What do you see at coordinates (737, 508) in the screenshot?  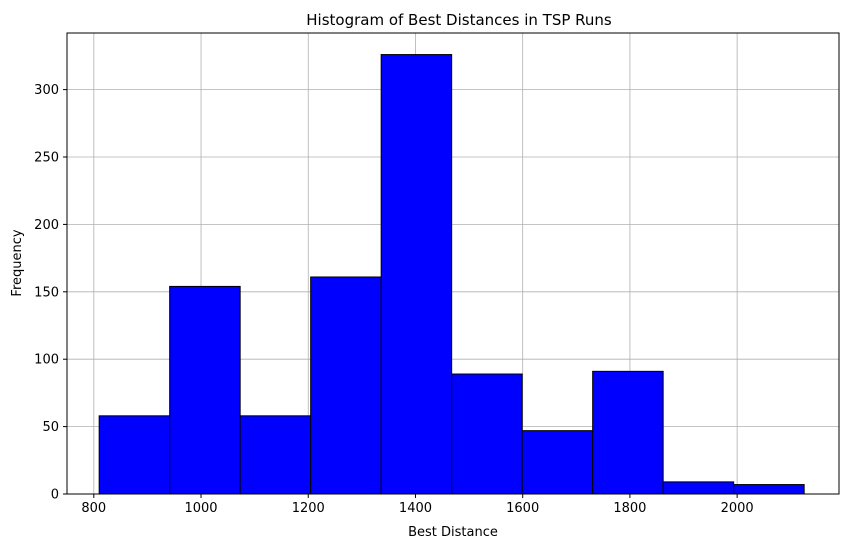 I see `x-tick-label: 2000` at bounding box center [737, 508].